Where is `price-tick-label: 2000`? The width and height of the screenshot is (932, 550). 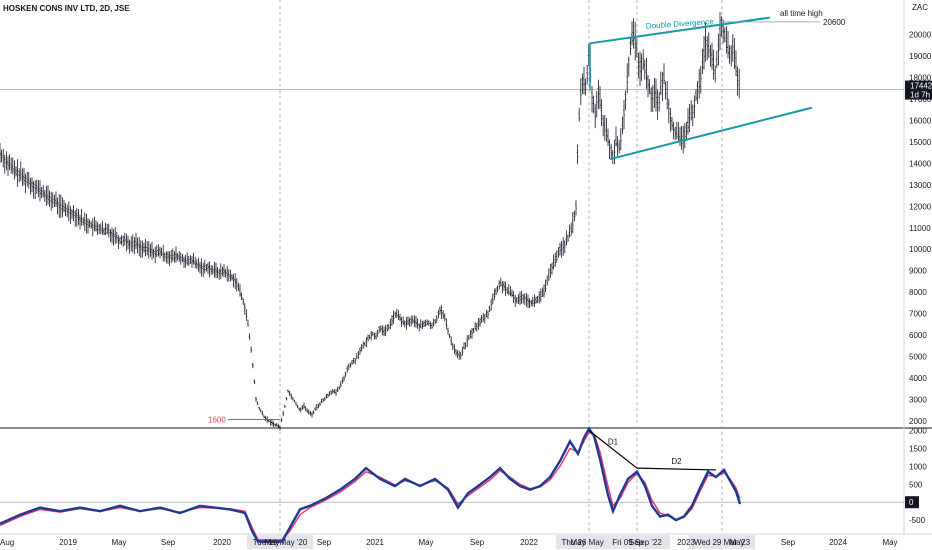 price-tick-label: 2000 is located at coordinates (918, 421).